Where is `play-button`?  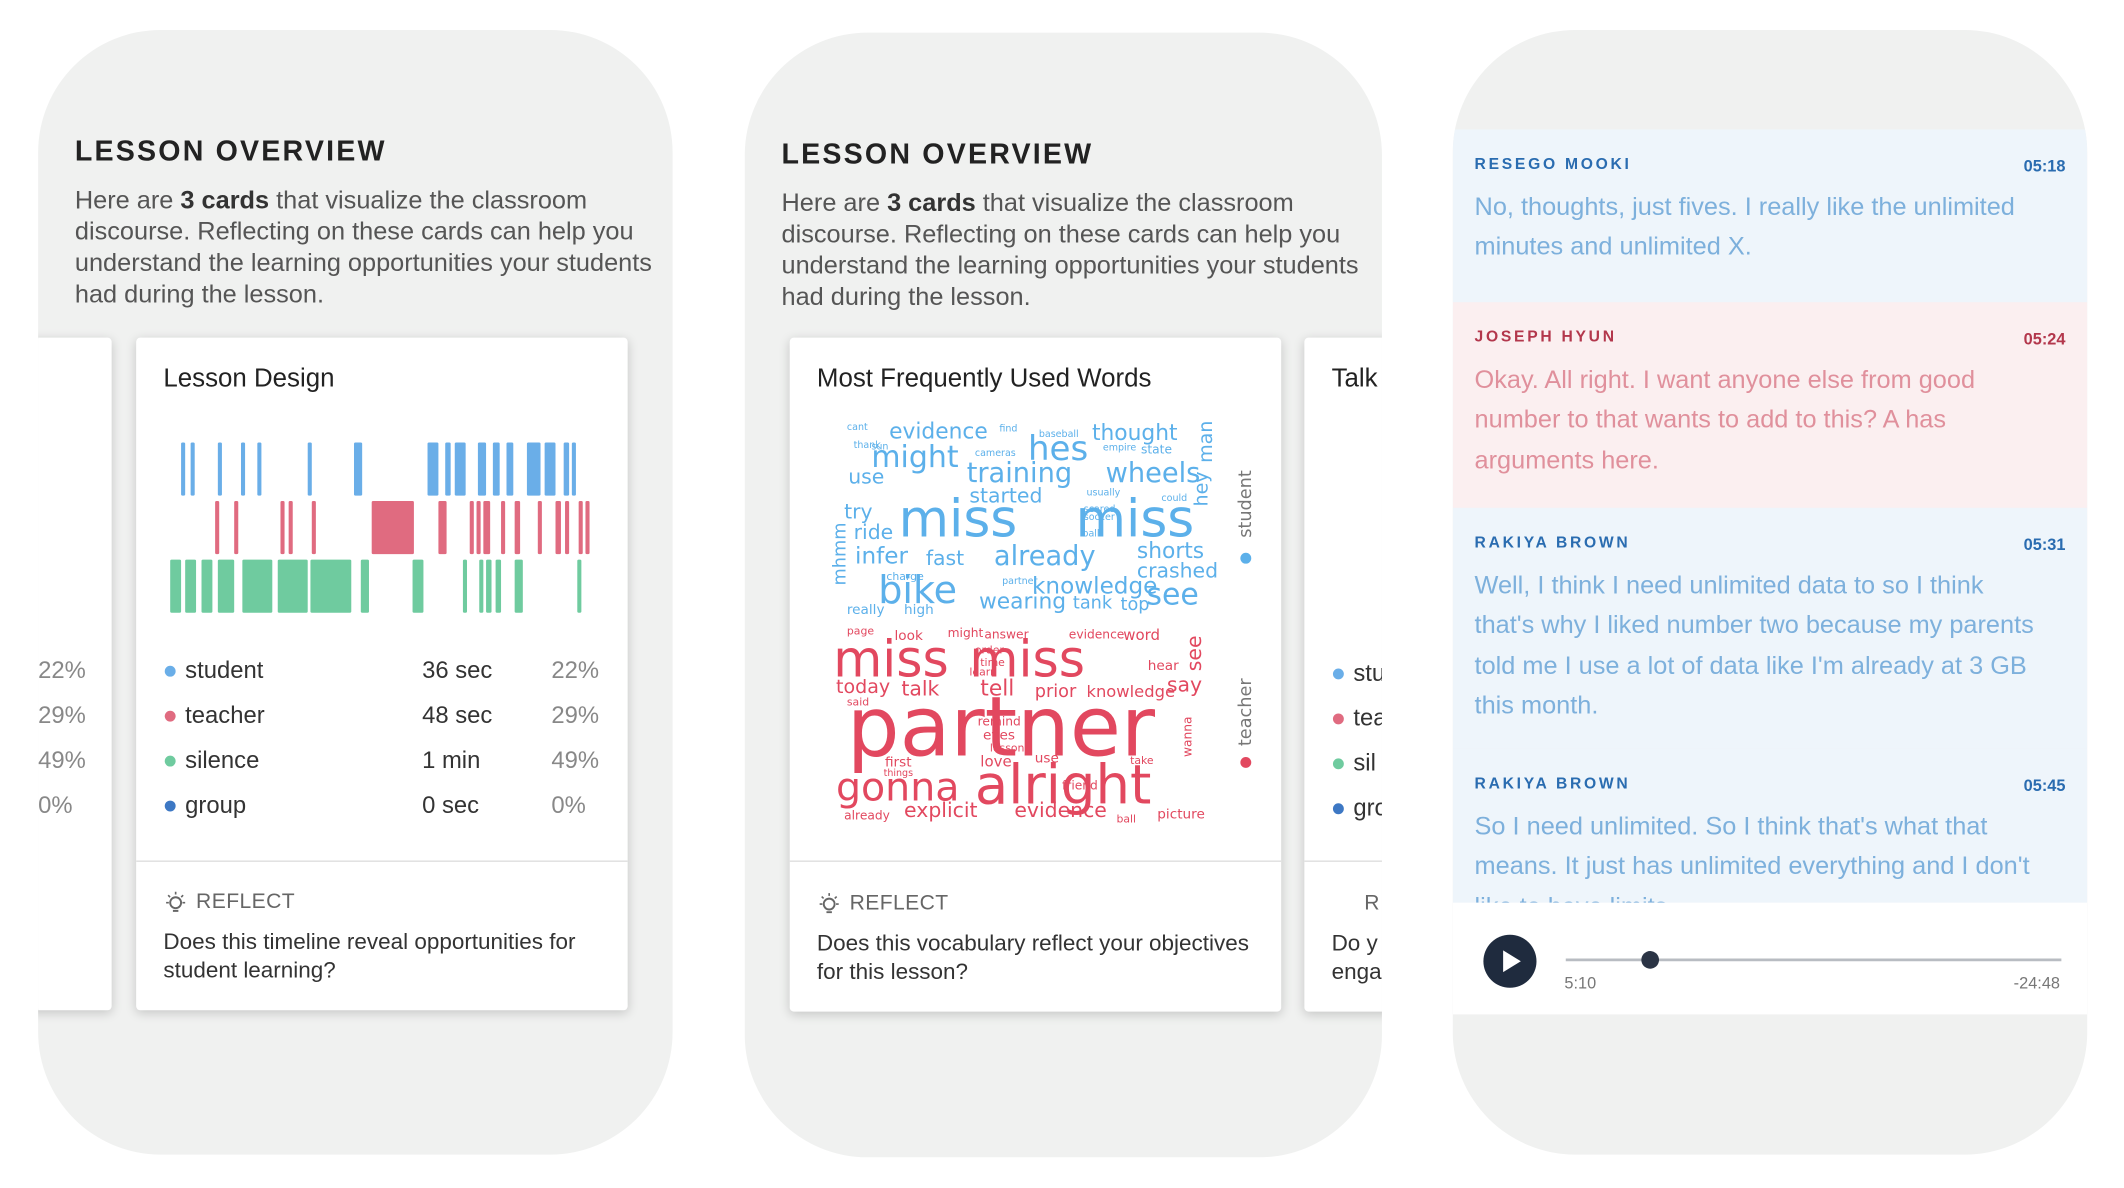
play-button is located at coordinates (1510, 961).